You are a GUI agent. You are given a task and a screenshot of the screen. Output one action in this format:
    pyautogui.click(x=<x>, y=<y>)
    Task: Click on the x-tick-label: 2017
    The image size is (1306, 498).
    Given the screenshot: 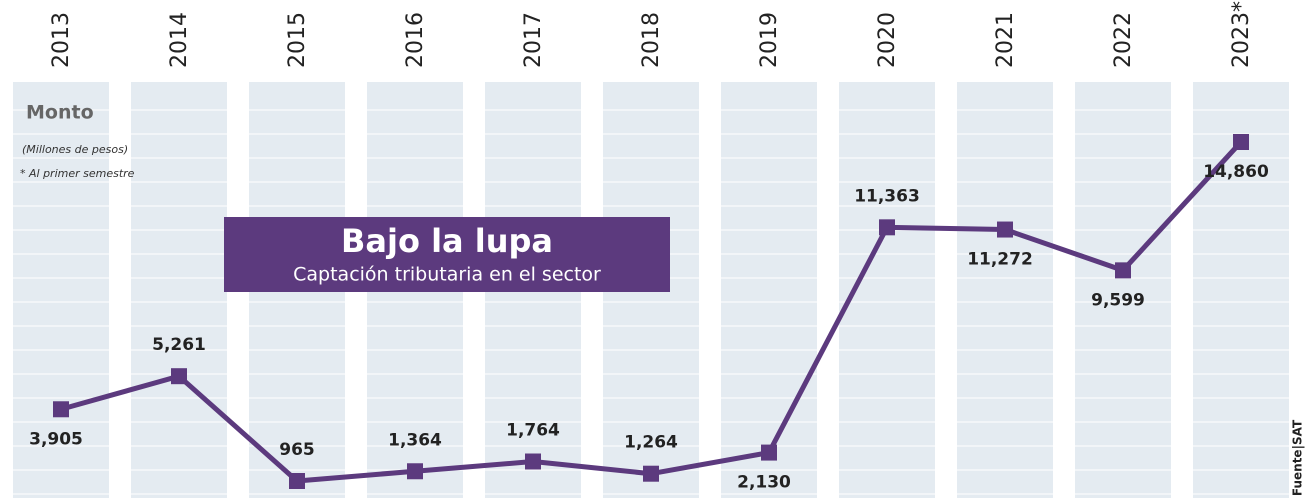 What is the action you would take?
    pyautogui.click(x=533, y=40)
    